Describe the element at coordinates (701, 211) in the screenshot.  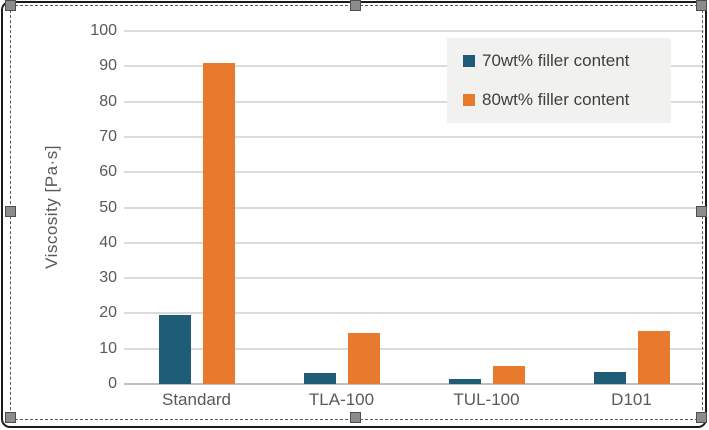
I see `resize-handle-middle-right` at that location.